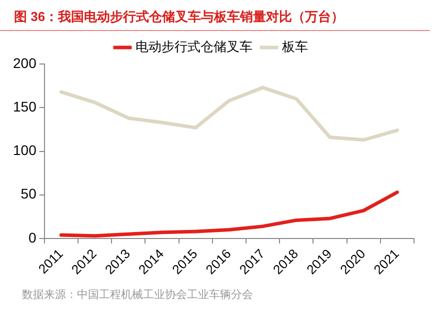  I want to click on y-tick-label: 0, so click(32, 237).